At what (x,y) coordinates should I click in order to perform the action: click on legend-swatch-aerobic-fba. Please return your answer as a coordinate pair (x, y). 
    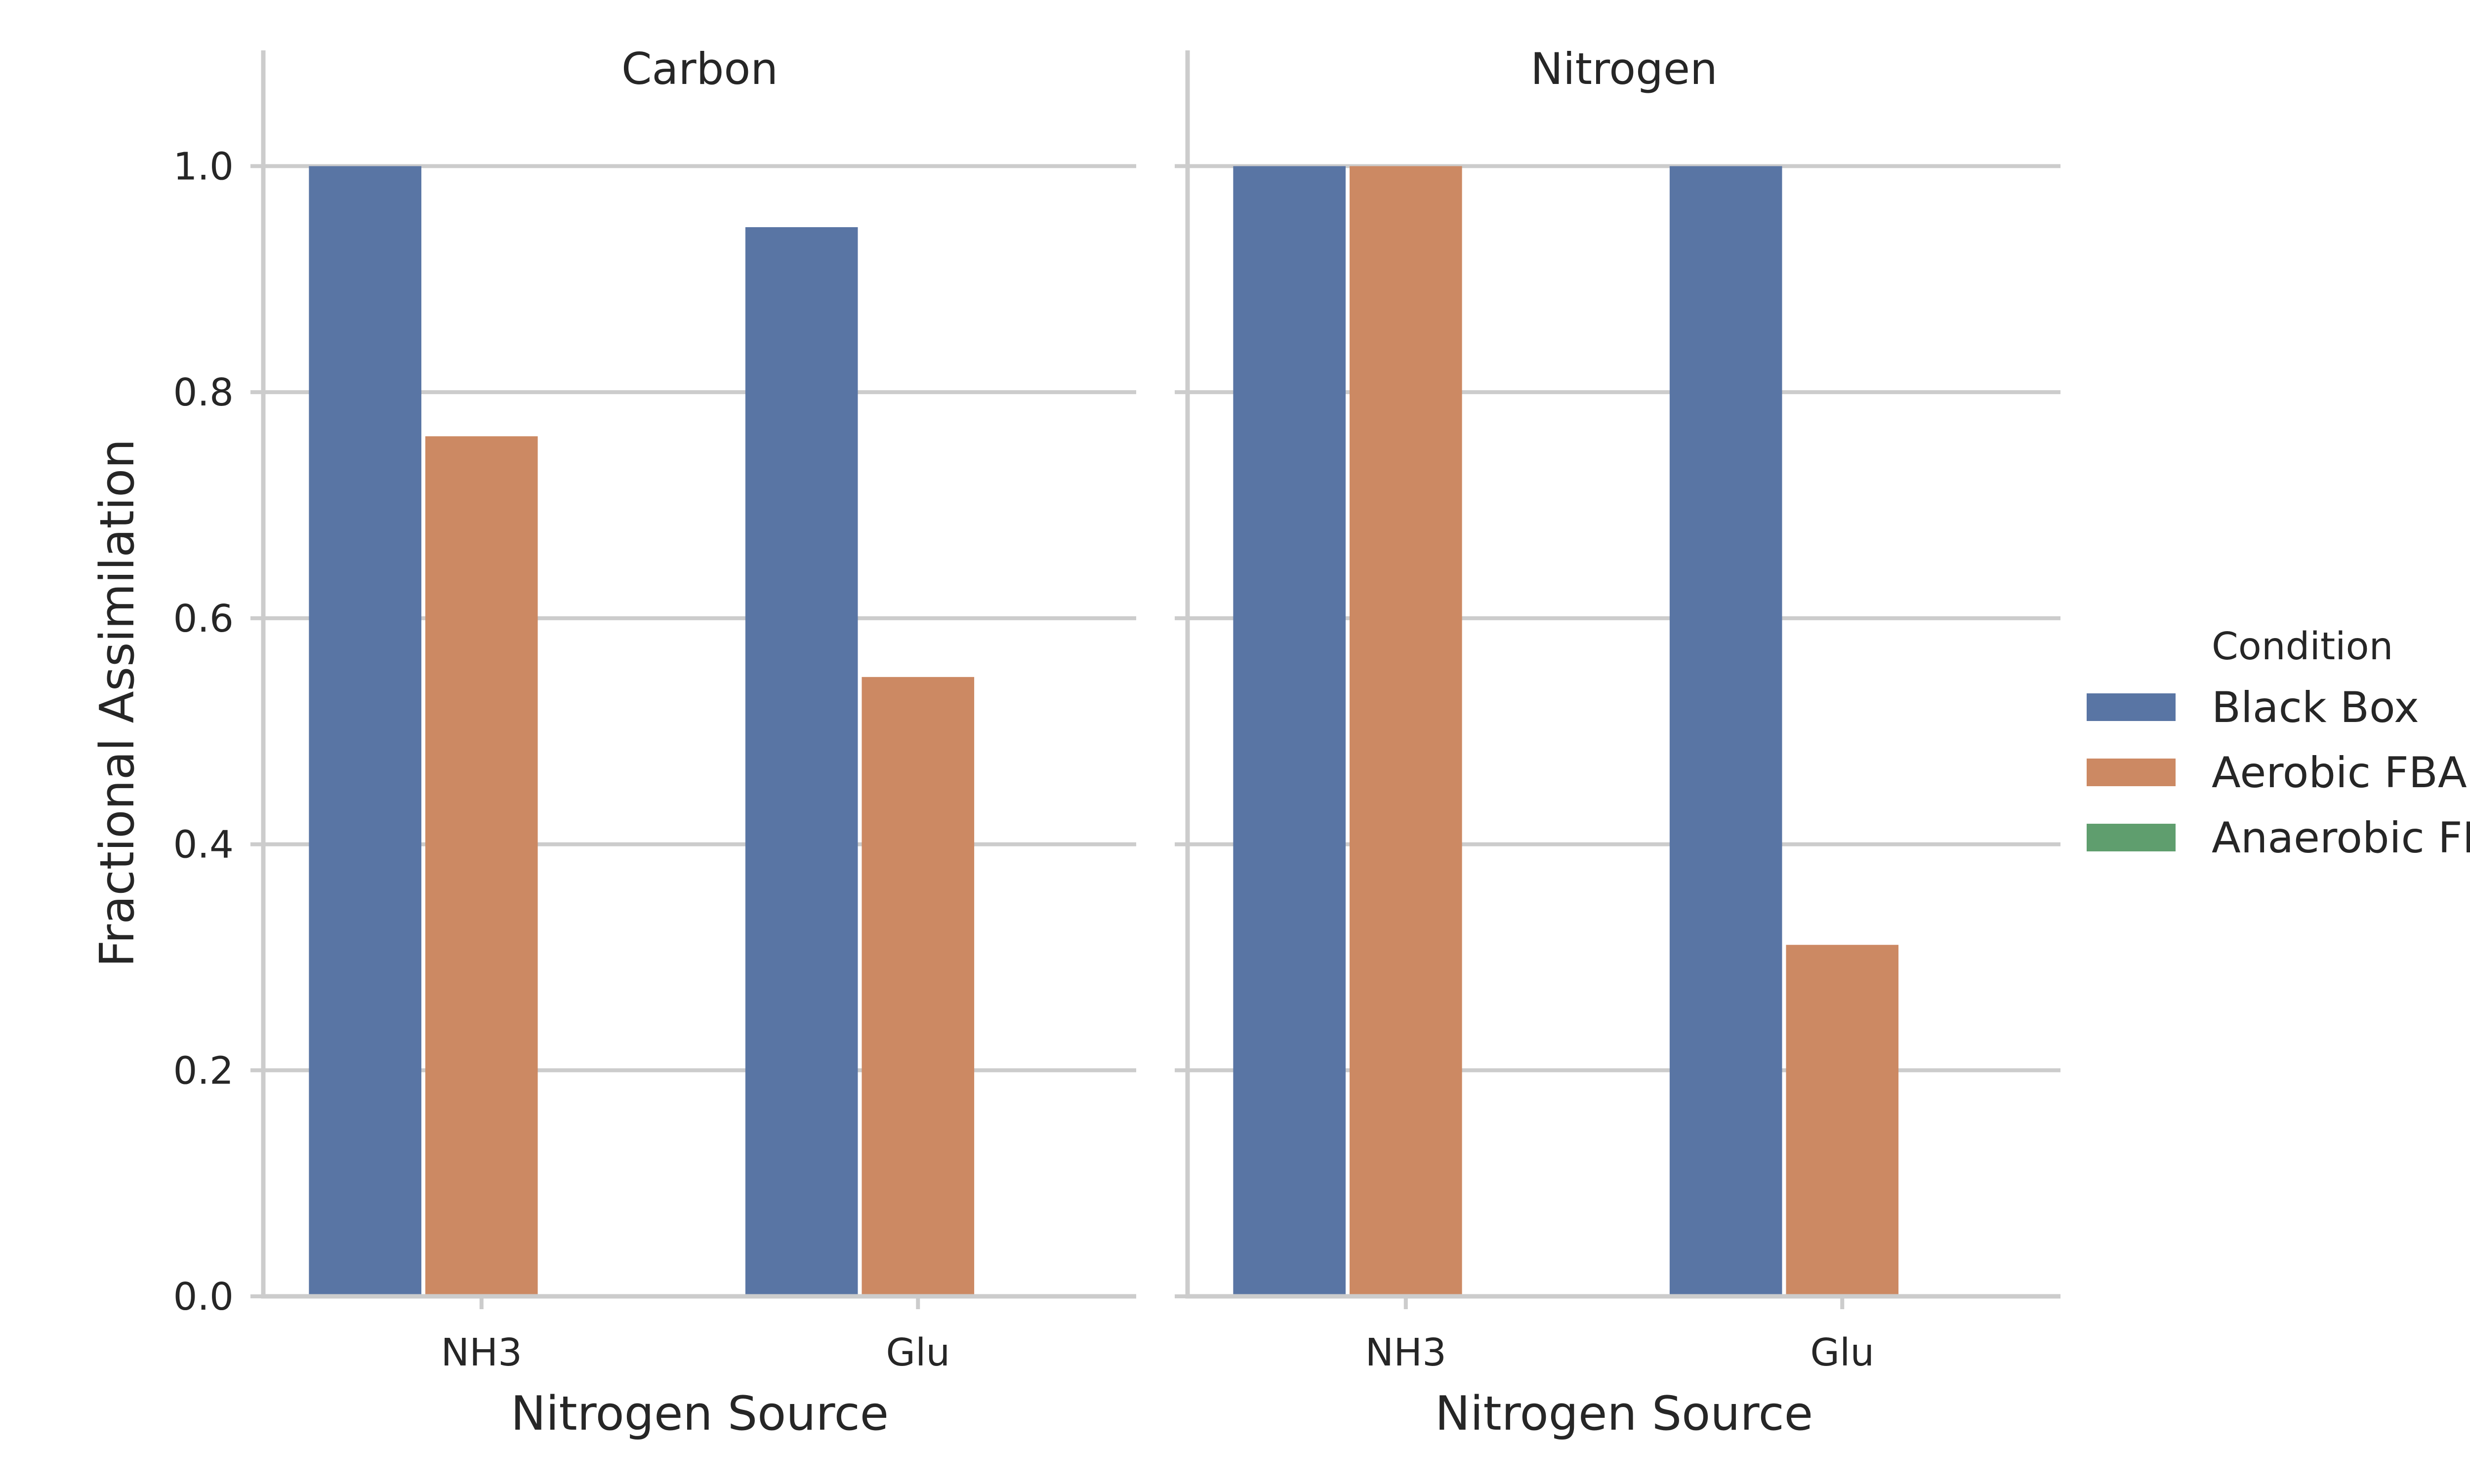
    Looking at the image, I should click on (2131, 773).